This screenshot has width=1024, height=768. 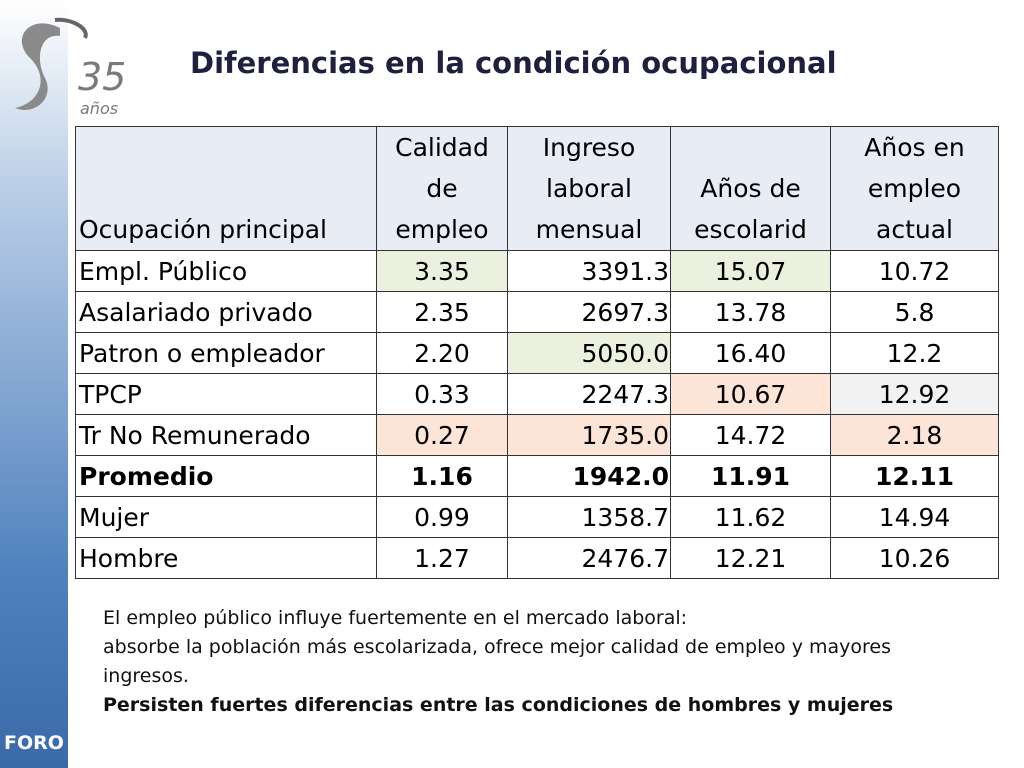 What do you see at coordinates (750, 394) in the screenshot?
I see `table-cell: 10.67` at bounding box center [750, 394].